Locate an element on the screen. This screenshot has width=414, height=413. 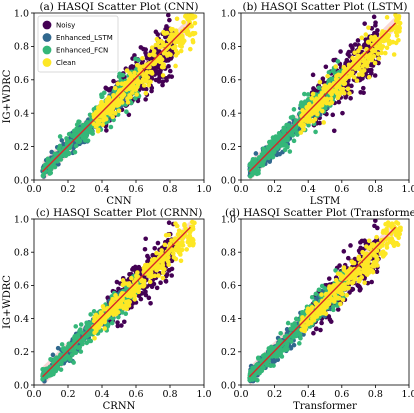
x-tick-label: 0.6 is located at coordinates (135, 189).